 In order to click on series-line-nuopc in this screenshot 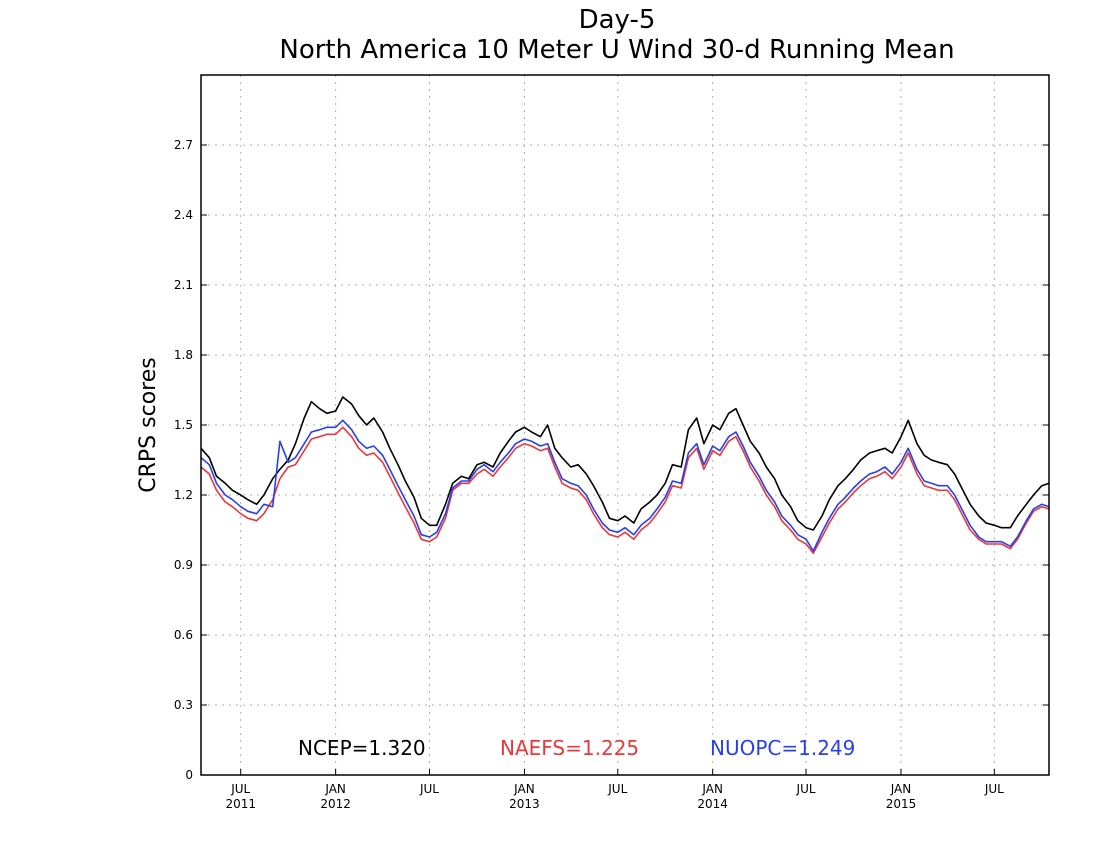, I will do `click(625, 485)`.